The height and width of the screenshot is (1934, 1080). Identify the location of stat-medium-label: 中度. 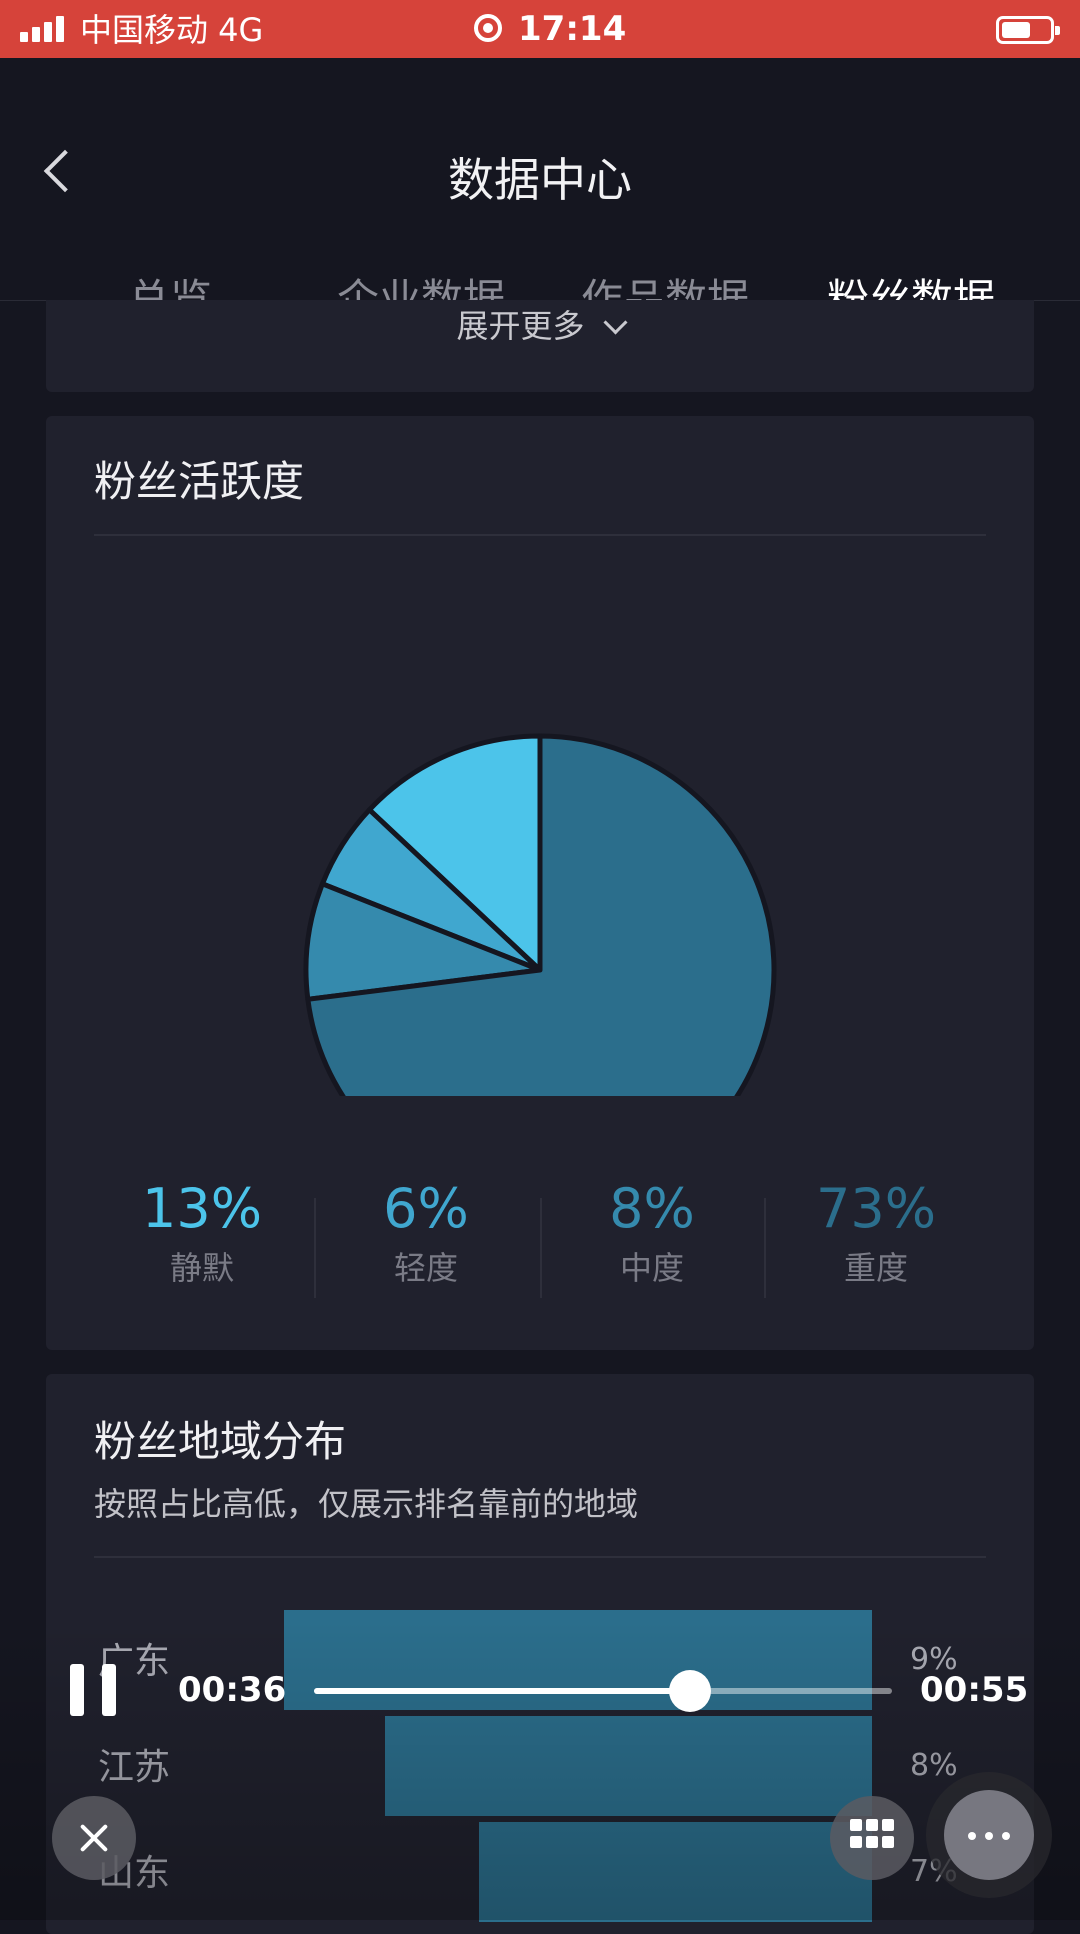
(651, 1268).